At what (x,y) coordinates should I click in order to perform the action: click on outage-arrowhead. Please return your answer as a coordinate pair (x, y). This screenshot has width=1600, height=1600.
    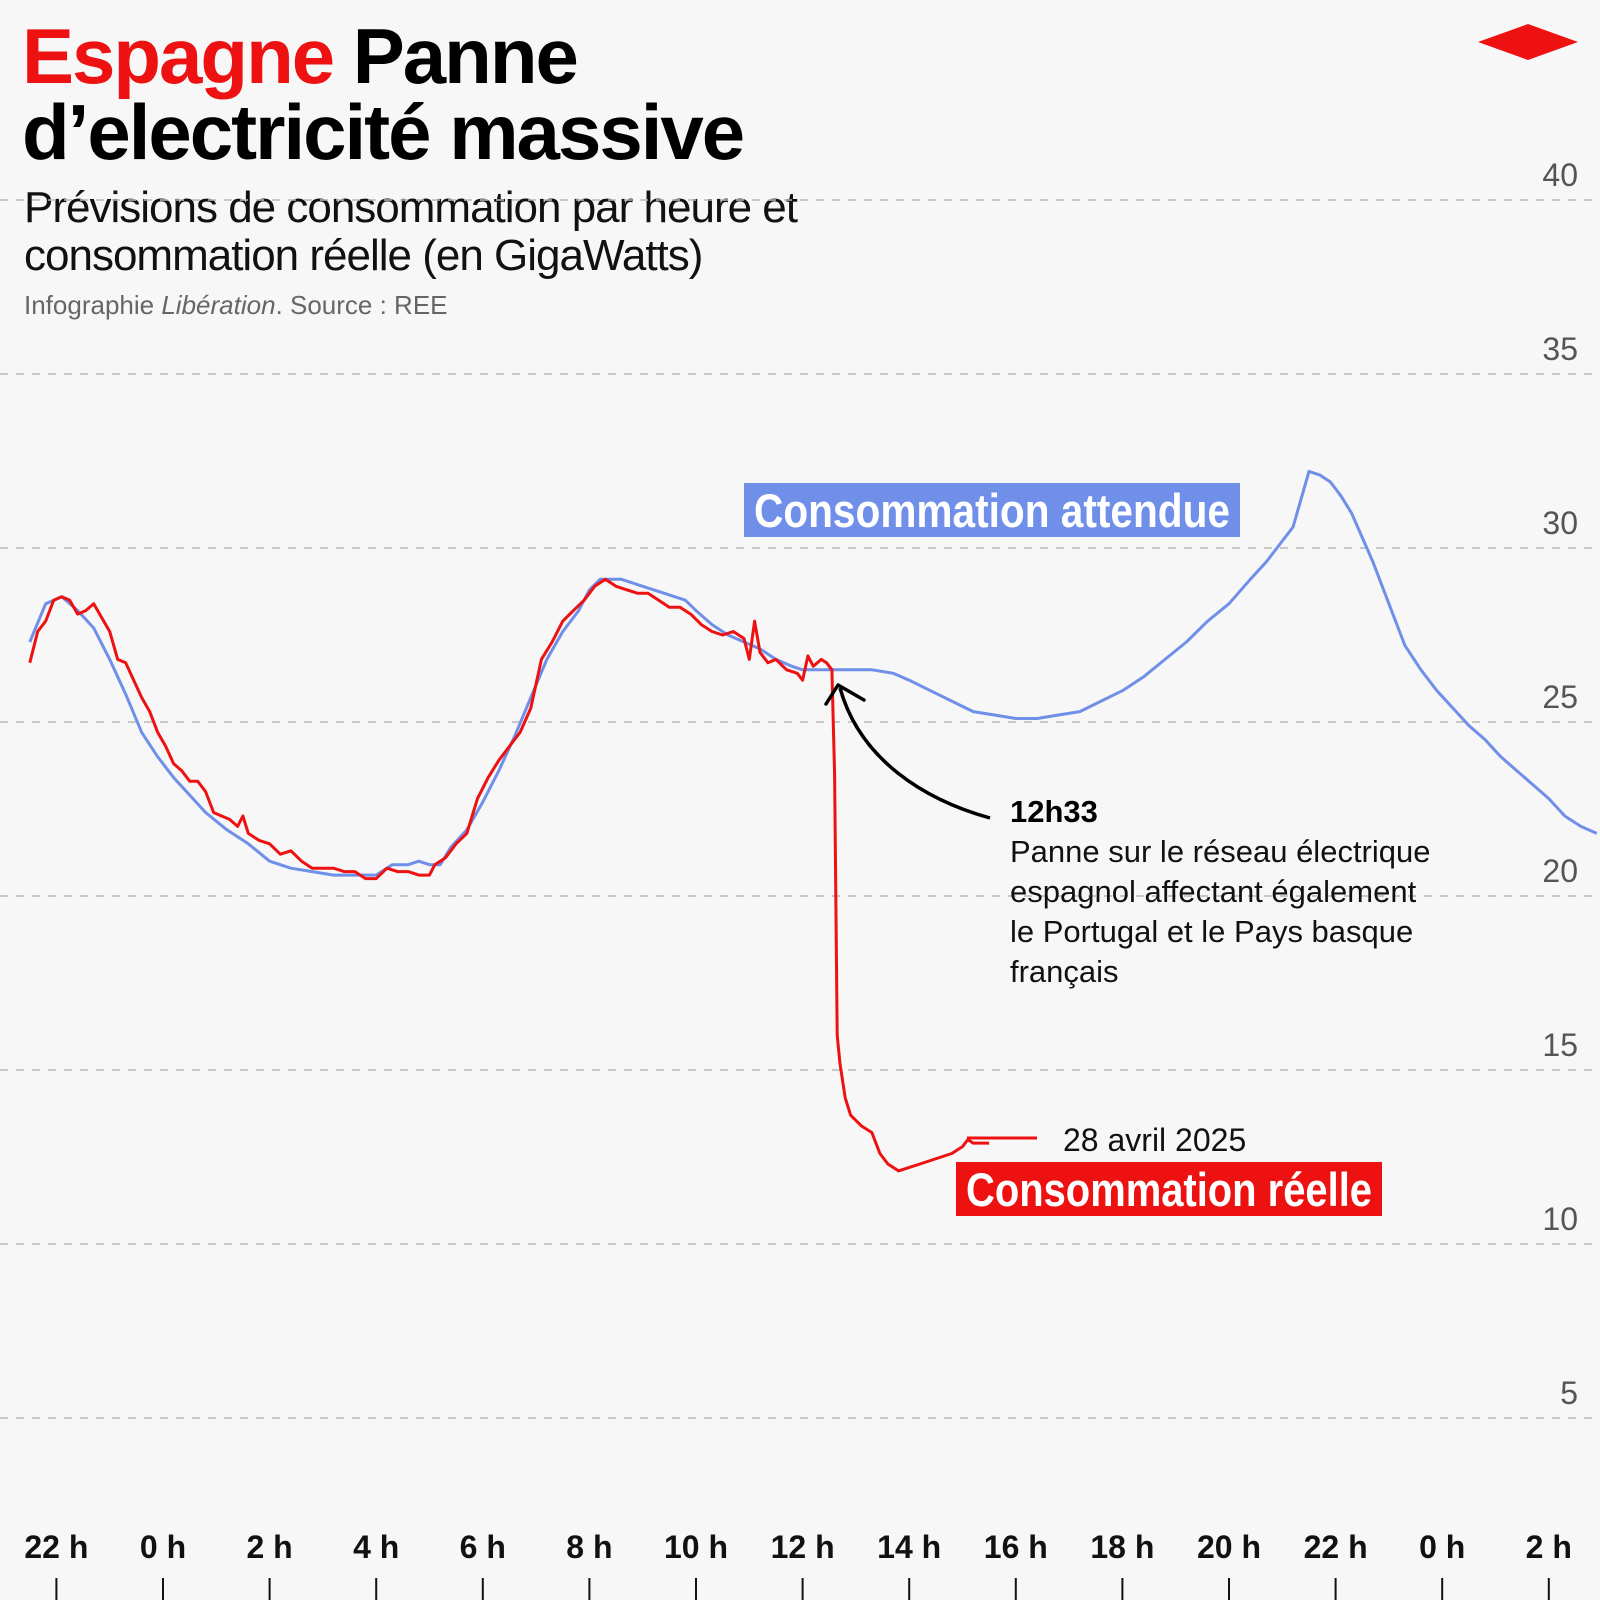
    Looking at the image, I should click on (845, 694).